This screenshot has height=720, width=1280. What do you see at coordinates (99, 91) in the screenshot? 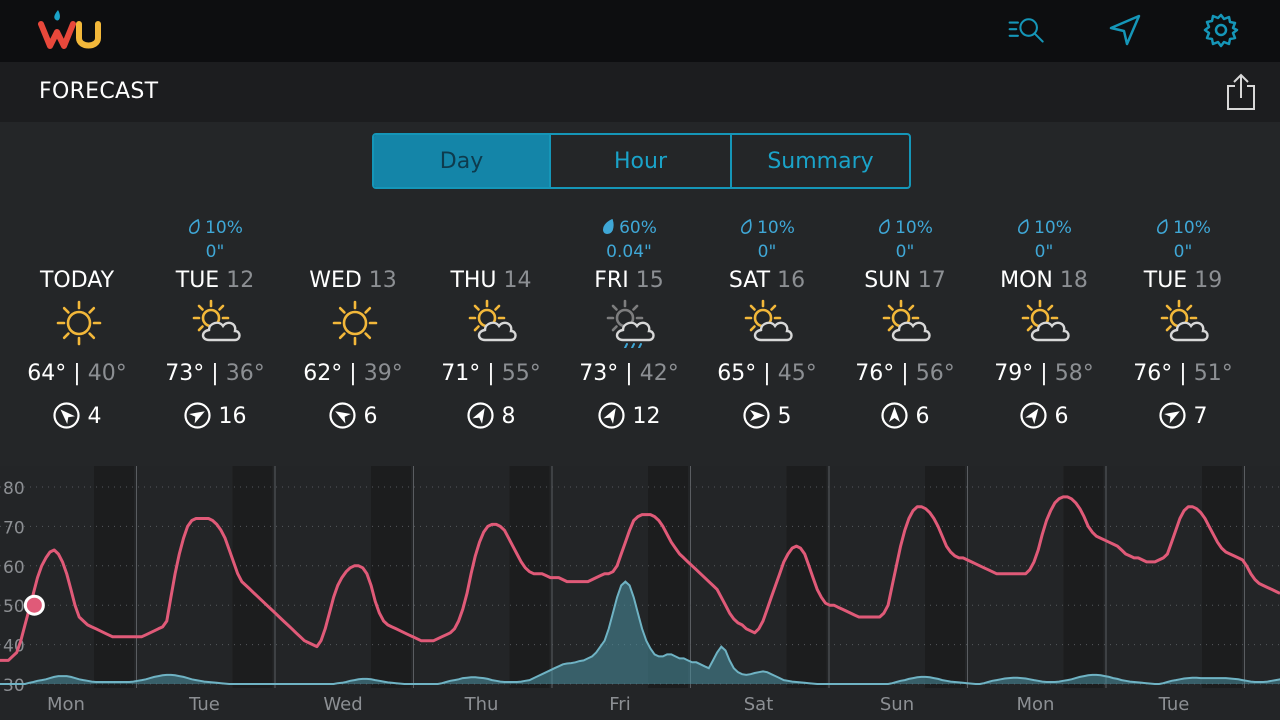
I see `page-title: FORECAST` at bounding box center [99, 91].